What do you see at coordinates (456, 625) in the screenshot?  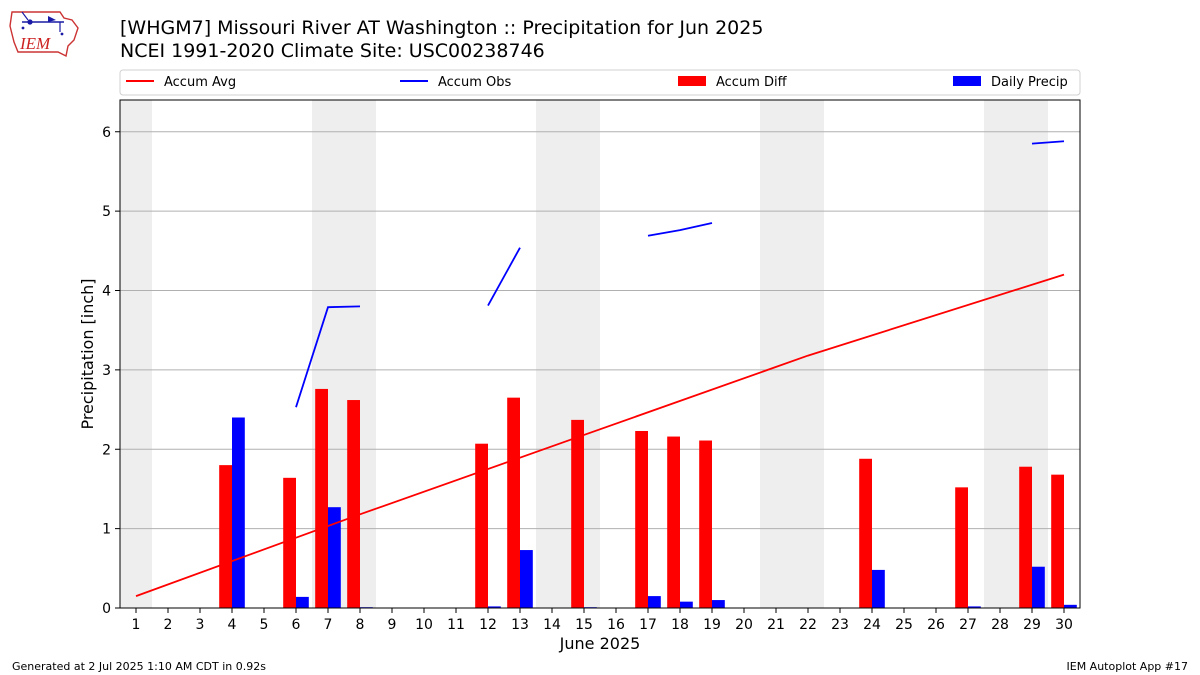 I see `x-tick-label: 11` at bounding box center [456, 625].